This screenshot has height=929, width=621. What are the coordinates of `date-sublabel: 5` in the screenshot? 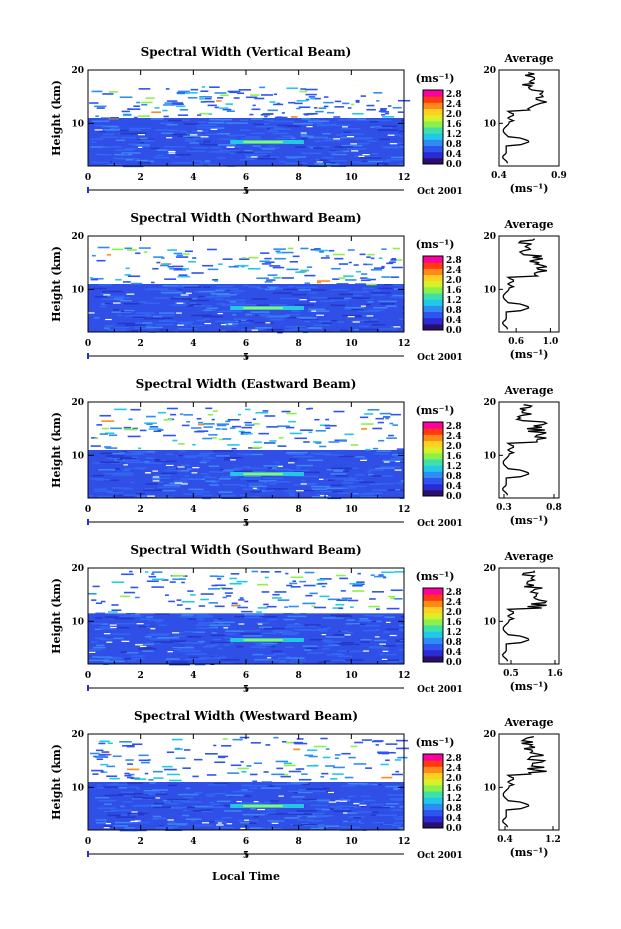 It's located at (246, 856).